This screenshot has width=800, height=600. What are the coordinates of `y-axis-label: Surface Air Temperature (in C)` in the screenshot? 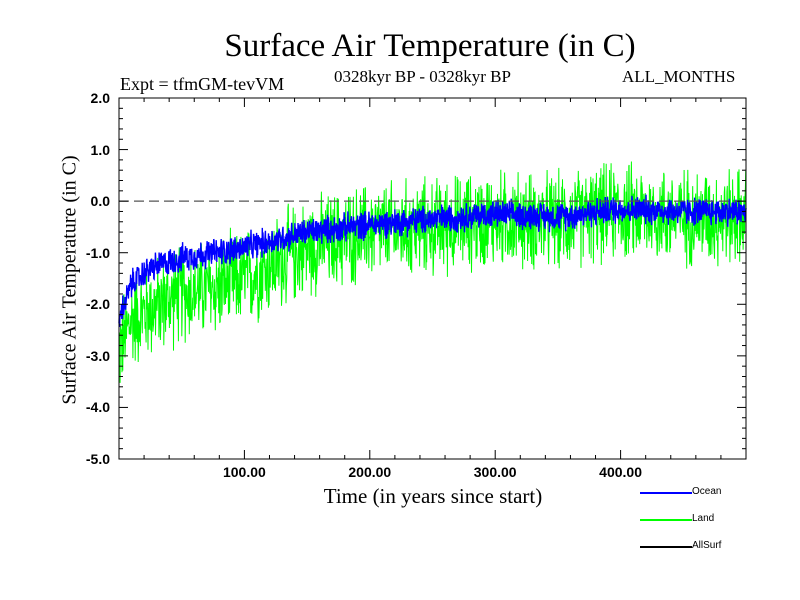 It's located at (69, 280).